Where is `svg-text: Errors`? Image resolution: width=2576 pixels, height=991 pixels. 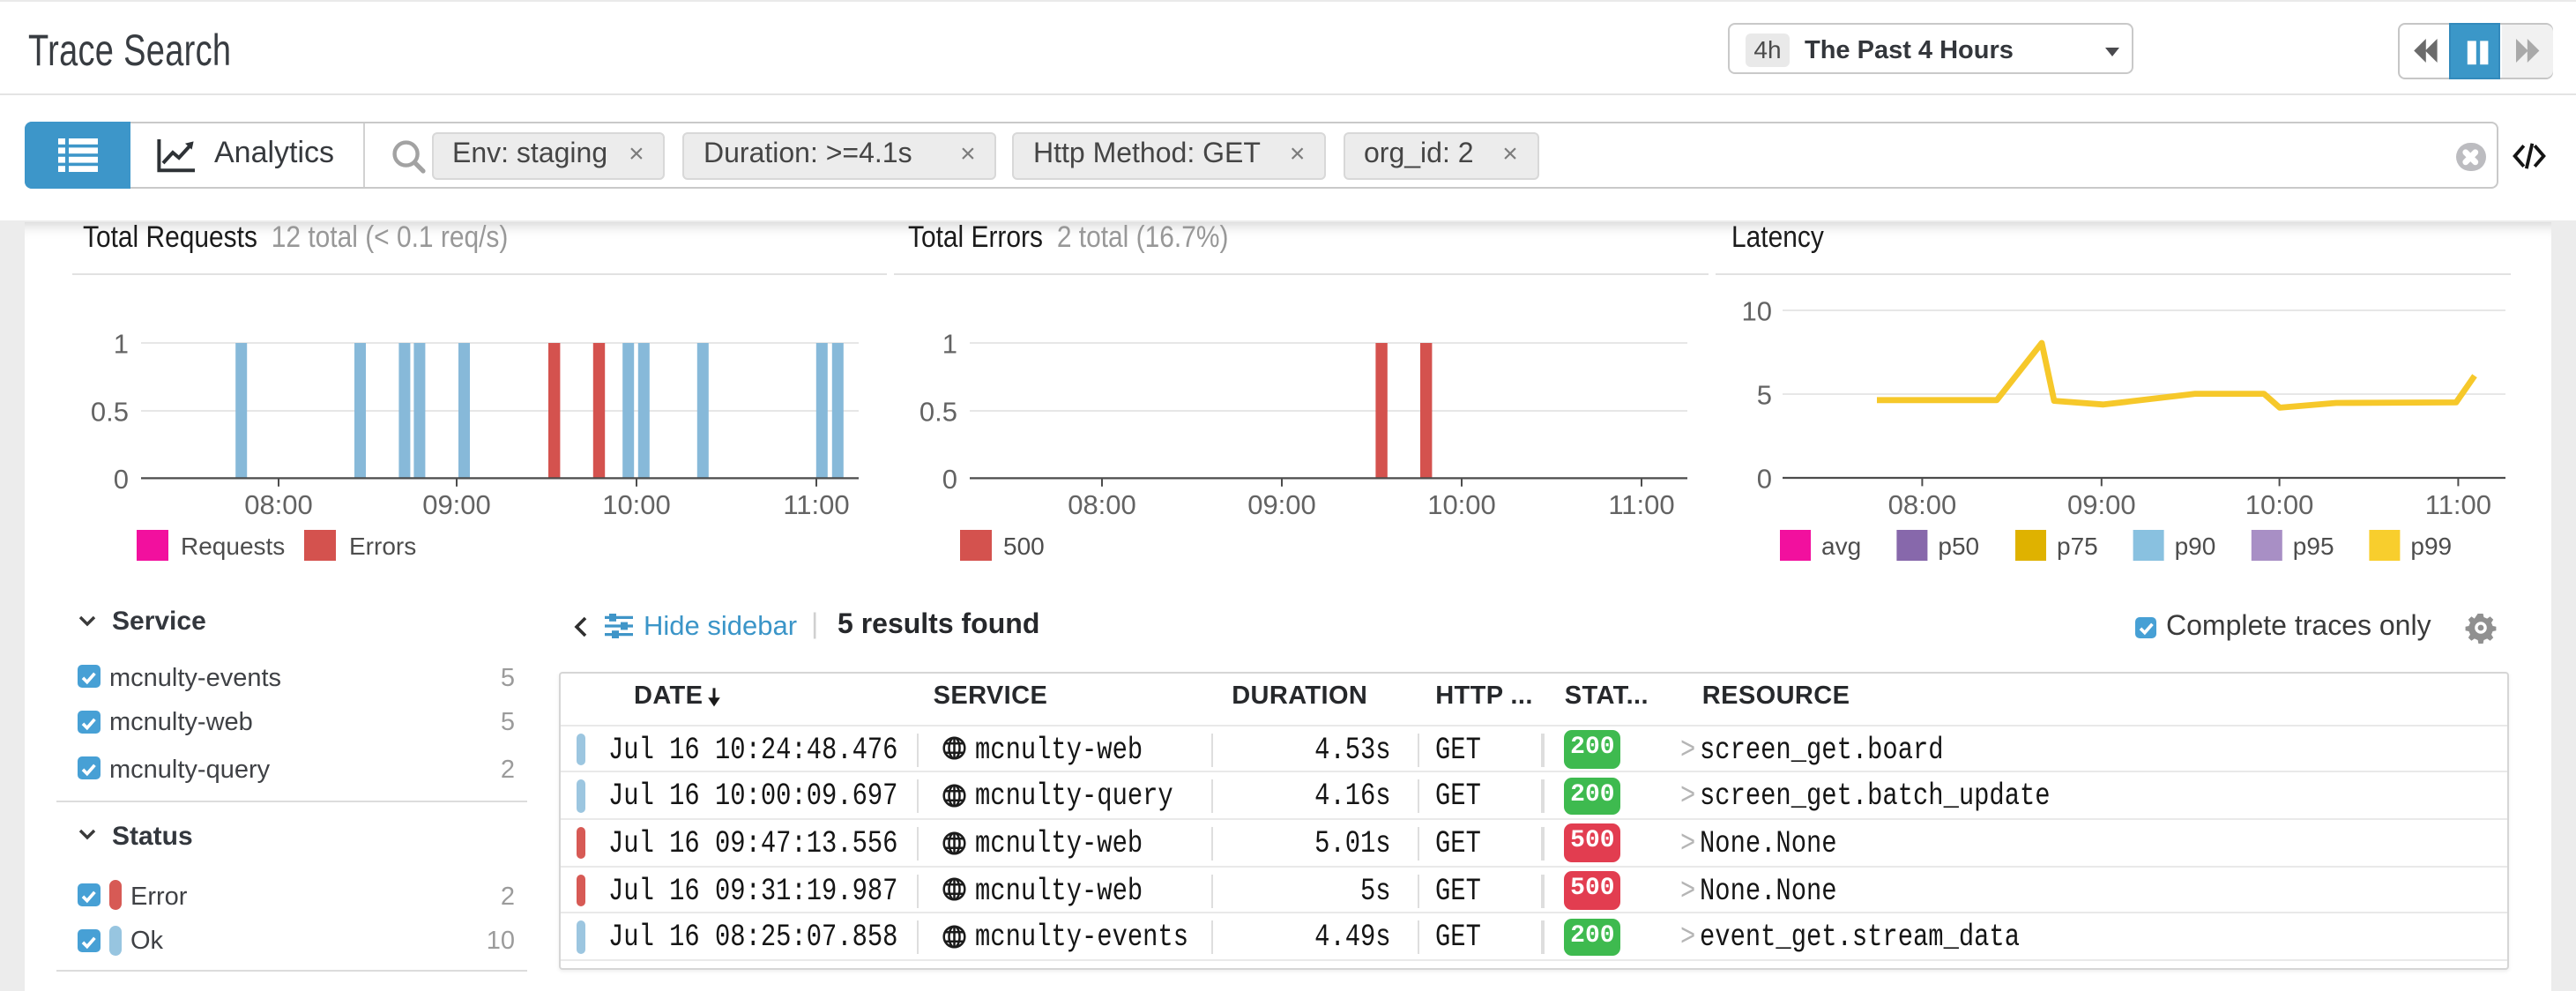 svg-text: Errors is located at coordinates (383, 546).